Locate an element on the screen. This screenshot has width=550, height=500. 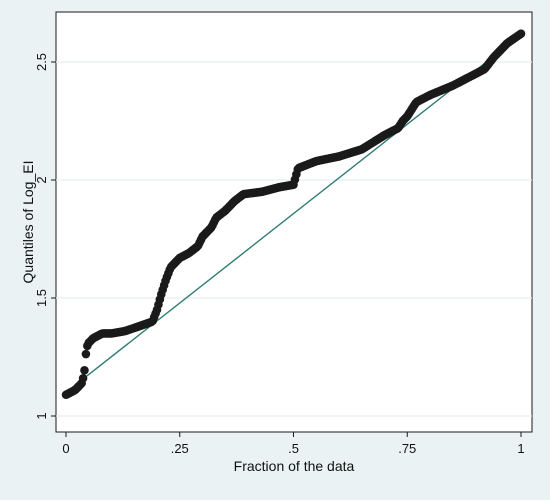
x-tick-label: .25 is located at coordinates (180, 448).